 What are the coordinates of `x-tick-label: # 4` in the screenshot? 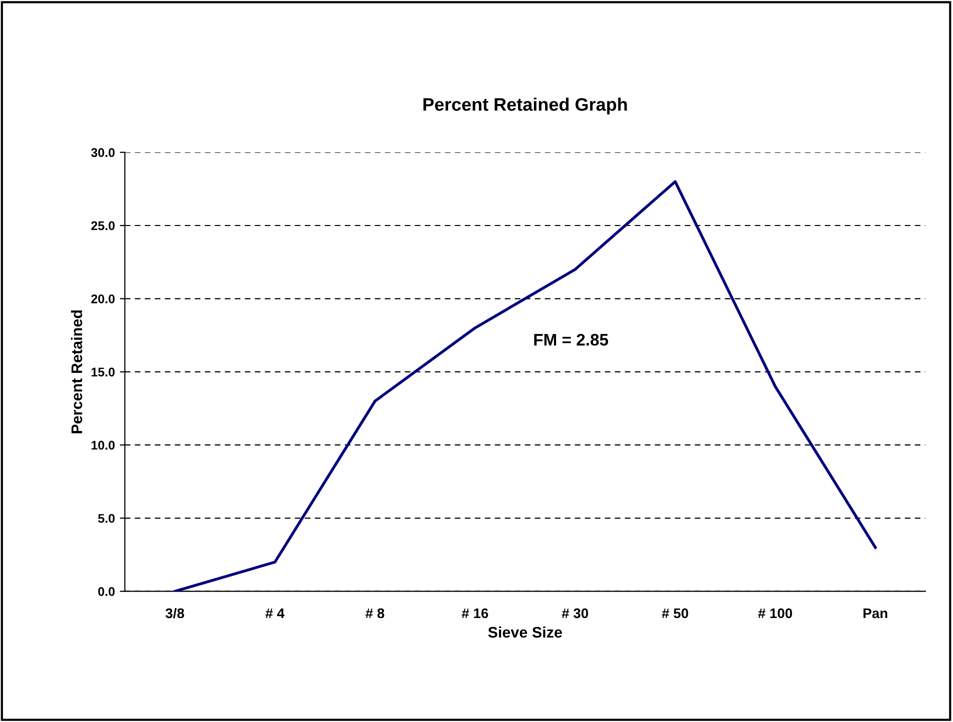 It's located at (275, 613).